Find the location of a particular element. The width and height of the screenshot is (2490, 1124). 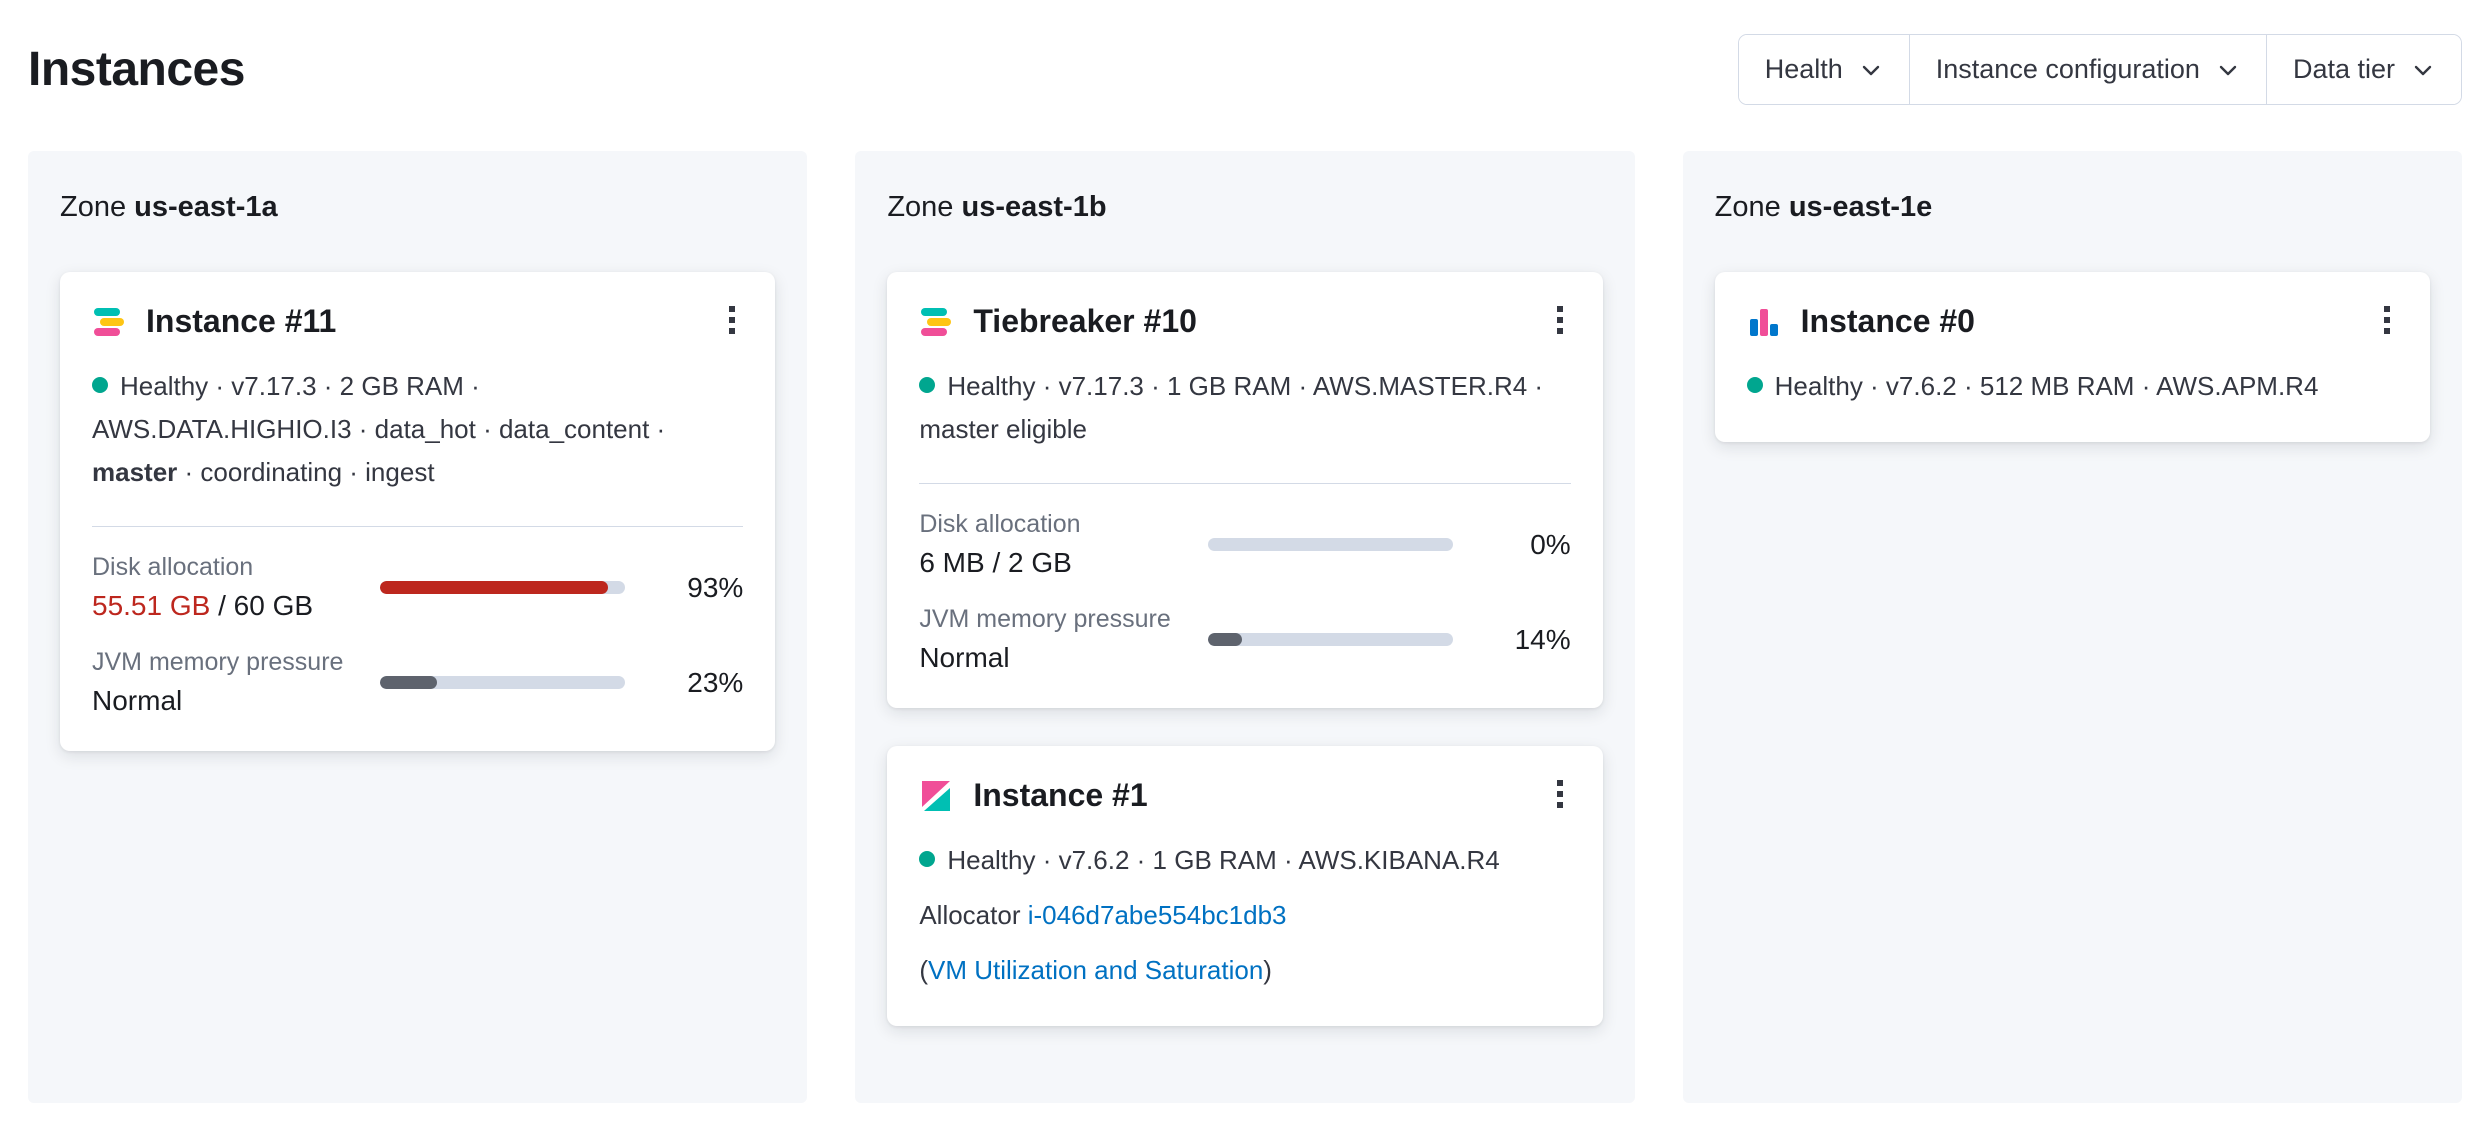

filter-instance-configuration: Instance configuration is located at coordinates (2087, 69).